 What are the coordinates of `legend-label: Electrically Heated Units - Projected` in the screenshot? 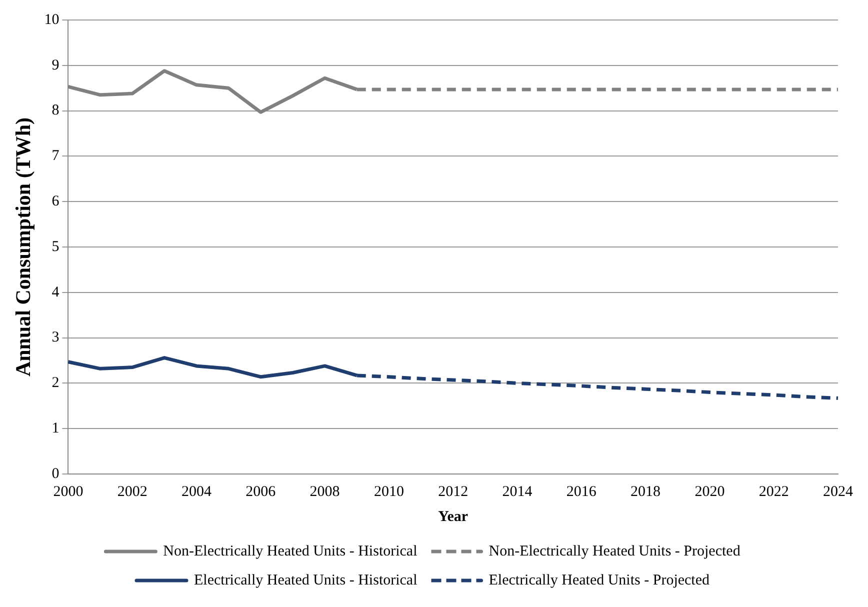 It's located at (599, 580).